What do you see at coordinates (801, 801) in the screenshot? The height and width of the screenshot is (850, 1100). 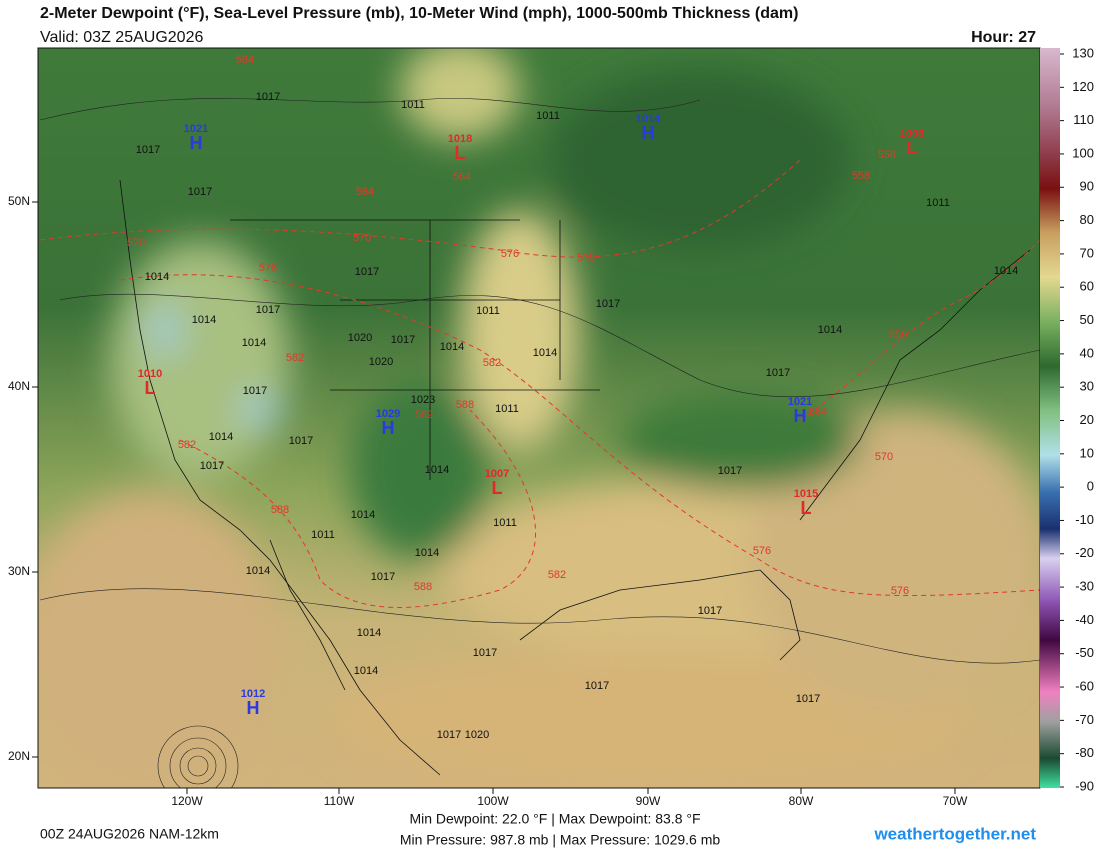 I see `lon-label: 80W` at bounding box center [801, 801].